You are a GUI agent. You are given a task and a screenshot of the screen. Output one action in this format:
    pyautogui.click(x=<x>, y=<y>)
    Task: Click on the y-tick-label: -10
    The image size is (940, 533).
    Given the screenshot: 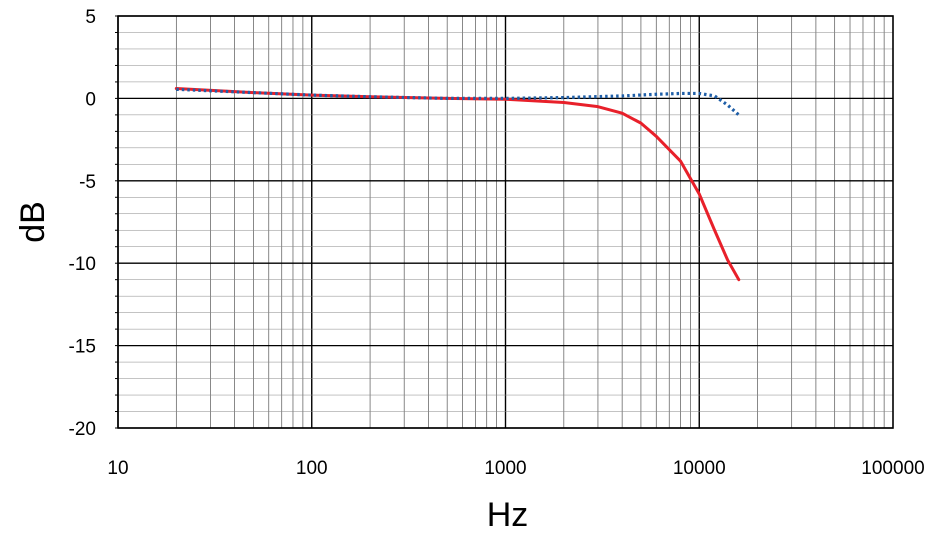 What is the action you would take?
    pyautogui.click(x=82, y=264)
    